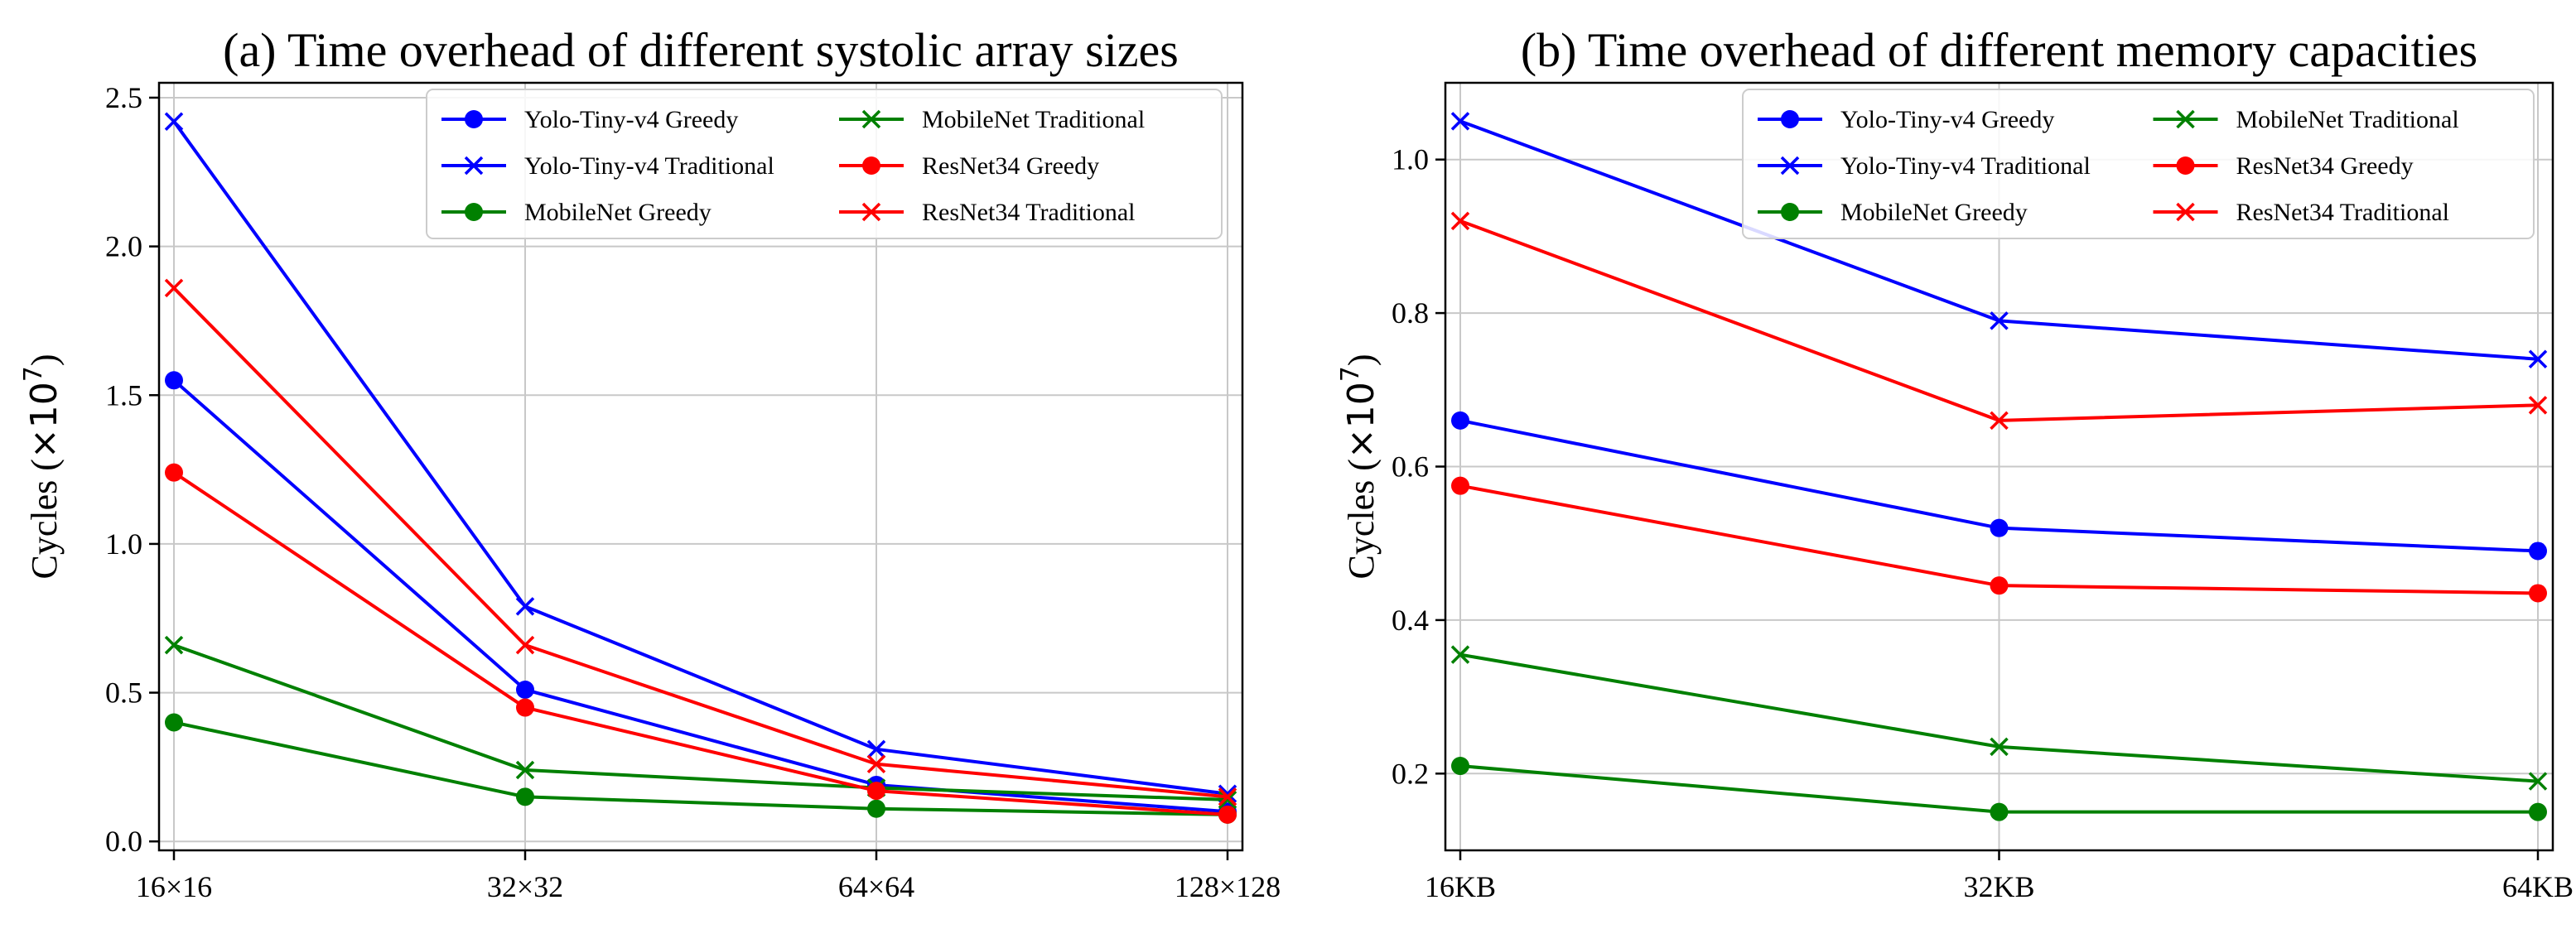 The height and width of the screenshot is (929, 2576). Describe the element at coordinates (1410, 313) in the screenshot. I see `y-tick-label: 0.8` at that location.